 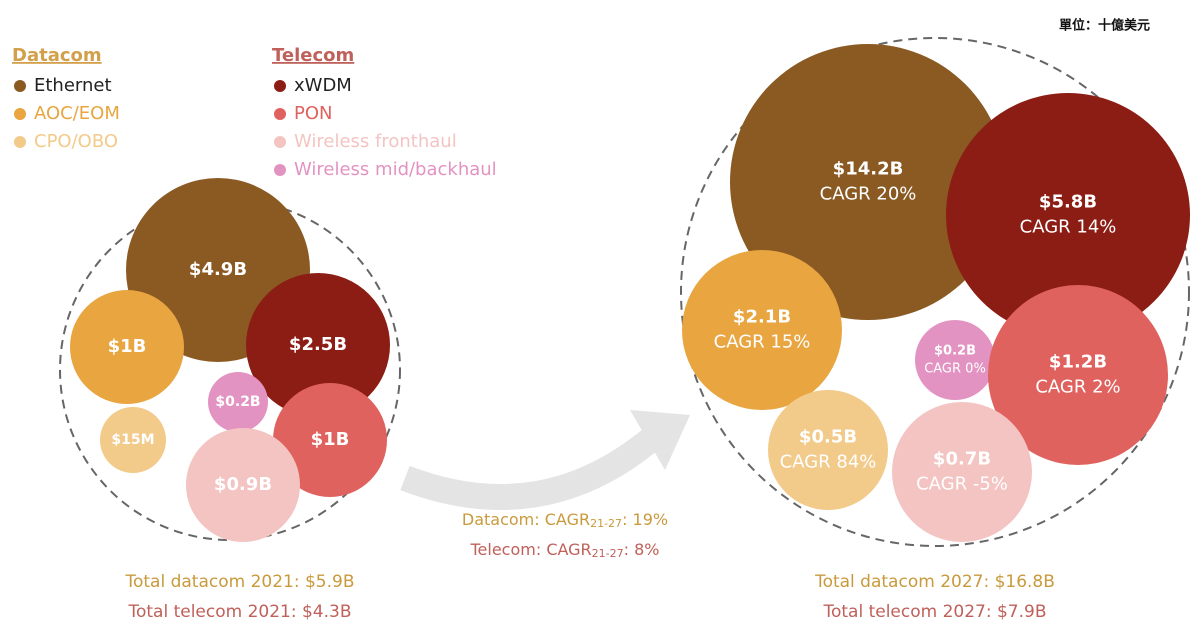 I want to click on bubble-cagr: CAGR -5%, so click(x=962, y=484).